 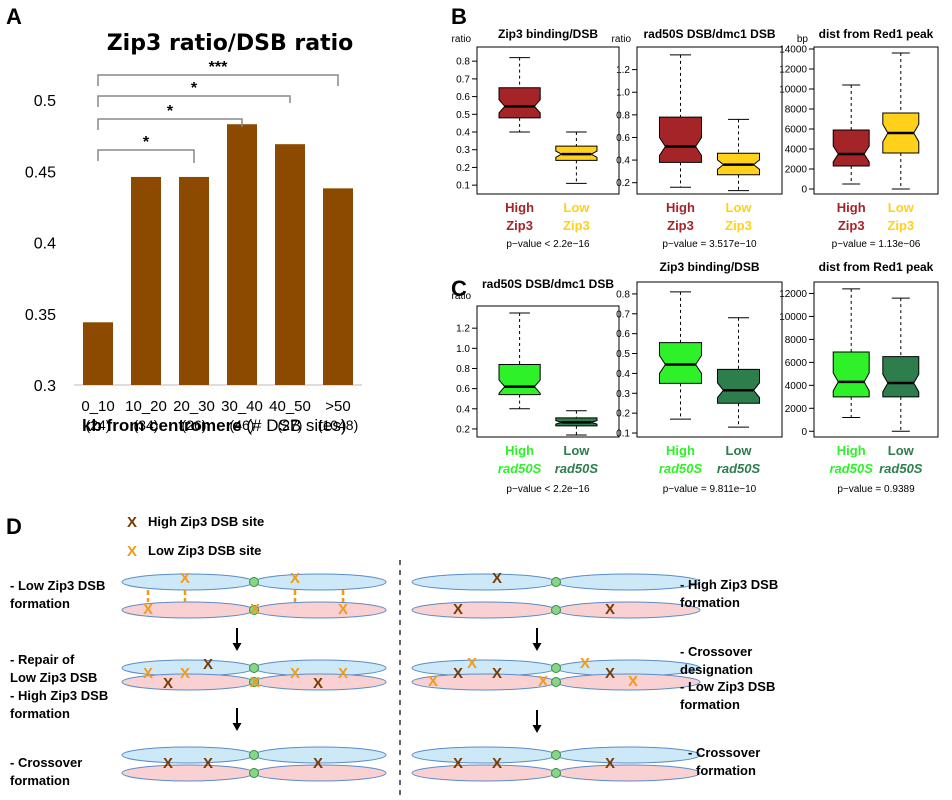 I want to click on chart-a-y-axis: 0.3 0.35 0.4 0.45 0.5, so click(x=193, y=244).